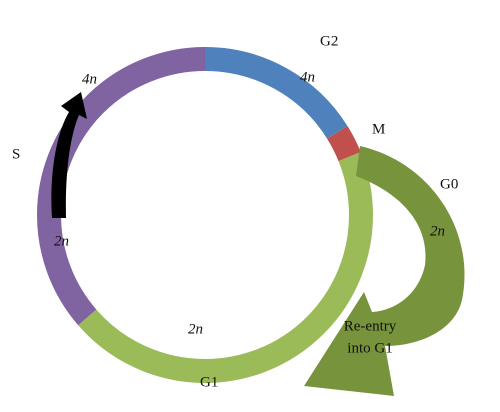 This screenshot has width=500, height=412. What do you see at coordinates (61, 241) in the screenshot?
I see `s-ploidy-start: 2n` at bounding box center [61, 241].